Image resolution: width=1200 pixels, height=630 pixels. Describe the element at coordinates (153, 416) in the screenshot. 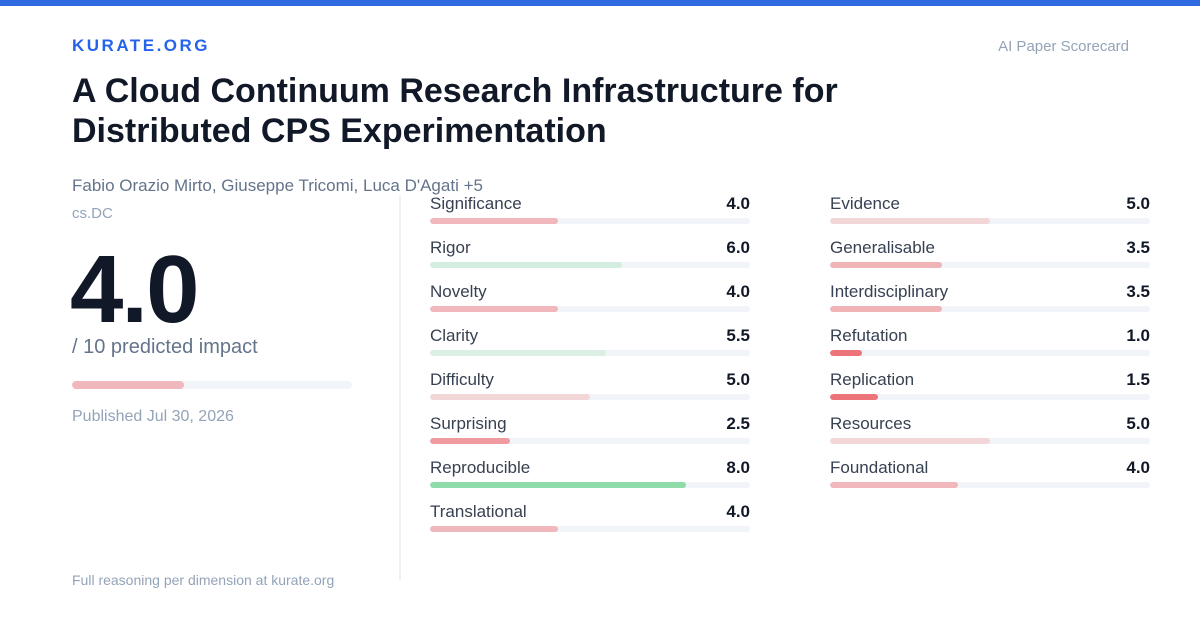

I see `published: Published Jul 30, 2026` at that location.